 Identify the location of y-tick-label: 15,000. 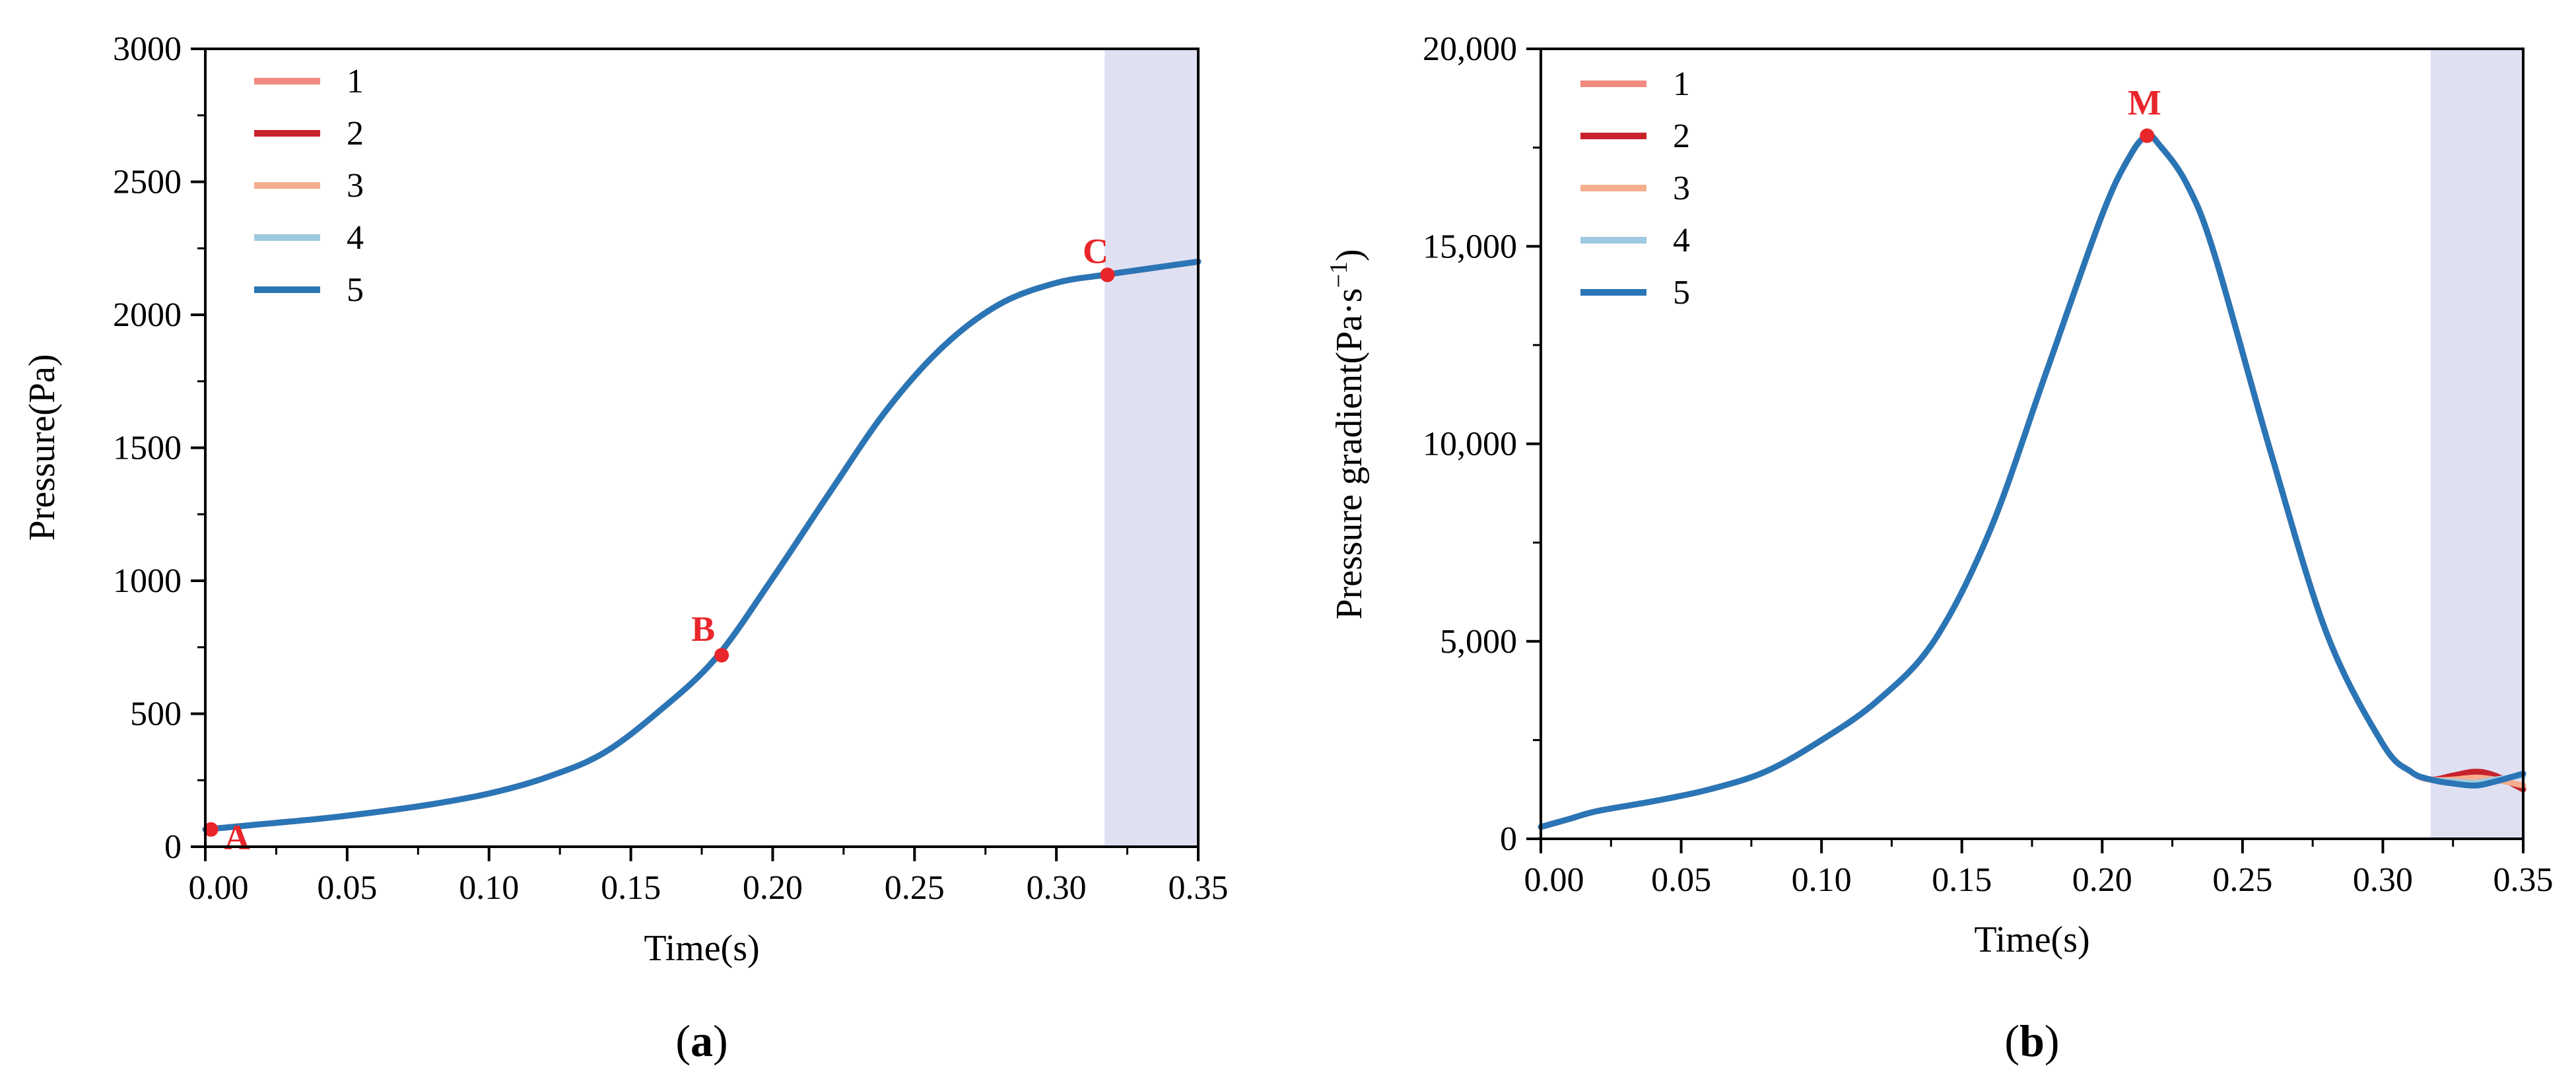
(1470, 246).